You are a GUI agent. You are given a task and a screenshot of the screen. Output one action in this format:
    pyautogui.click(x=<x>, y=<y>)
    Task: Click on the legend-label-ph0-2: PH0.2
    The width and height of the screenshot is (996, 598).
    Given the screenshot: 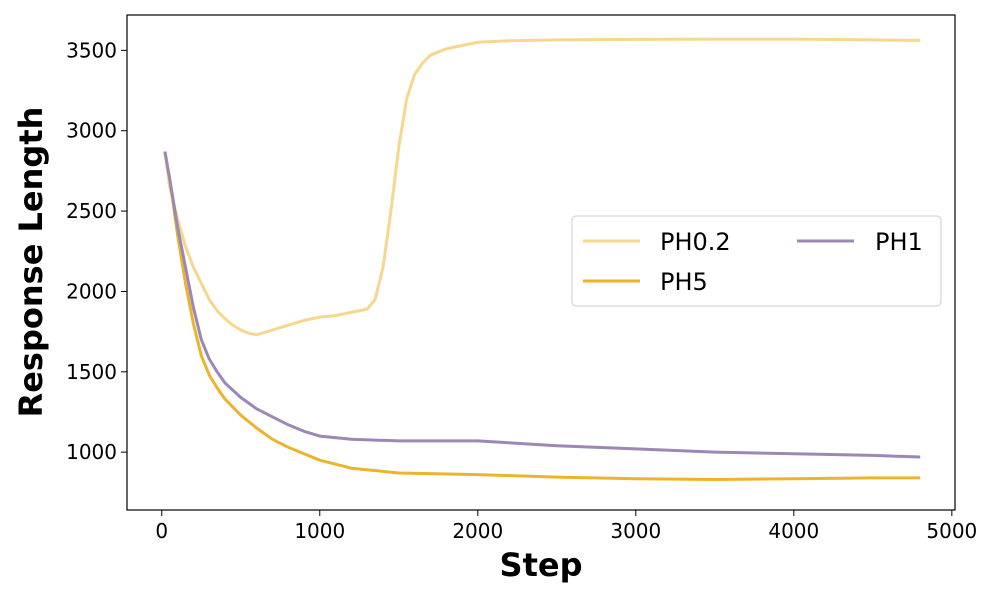 What is the action you would take?
    pyautogui.click(x=695, y=242)
    